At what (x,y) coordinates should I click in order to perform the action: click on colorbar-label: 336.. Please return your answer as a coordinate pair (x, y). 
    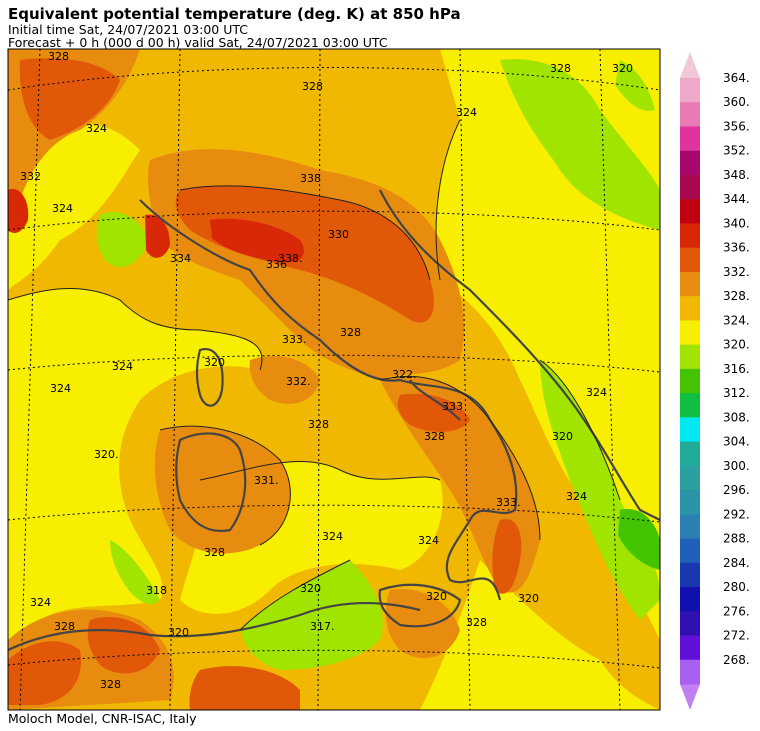
    Looking at the image, I should click on (736, 248).